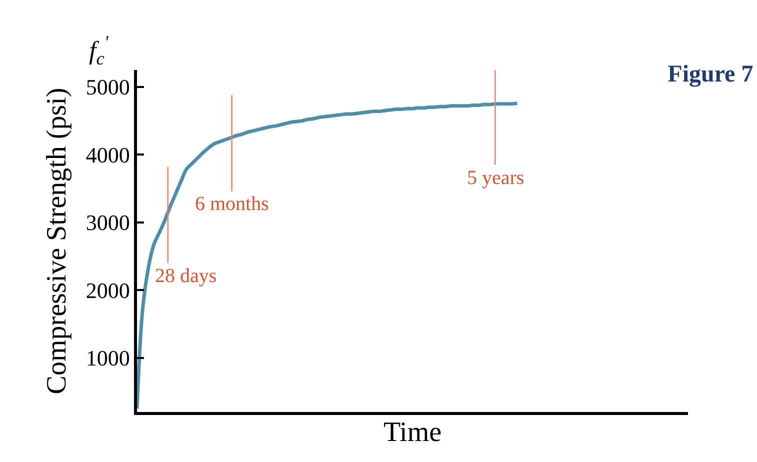  I want to click on annotation: 5 years, so click(495, 178).